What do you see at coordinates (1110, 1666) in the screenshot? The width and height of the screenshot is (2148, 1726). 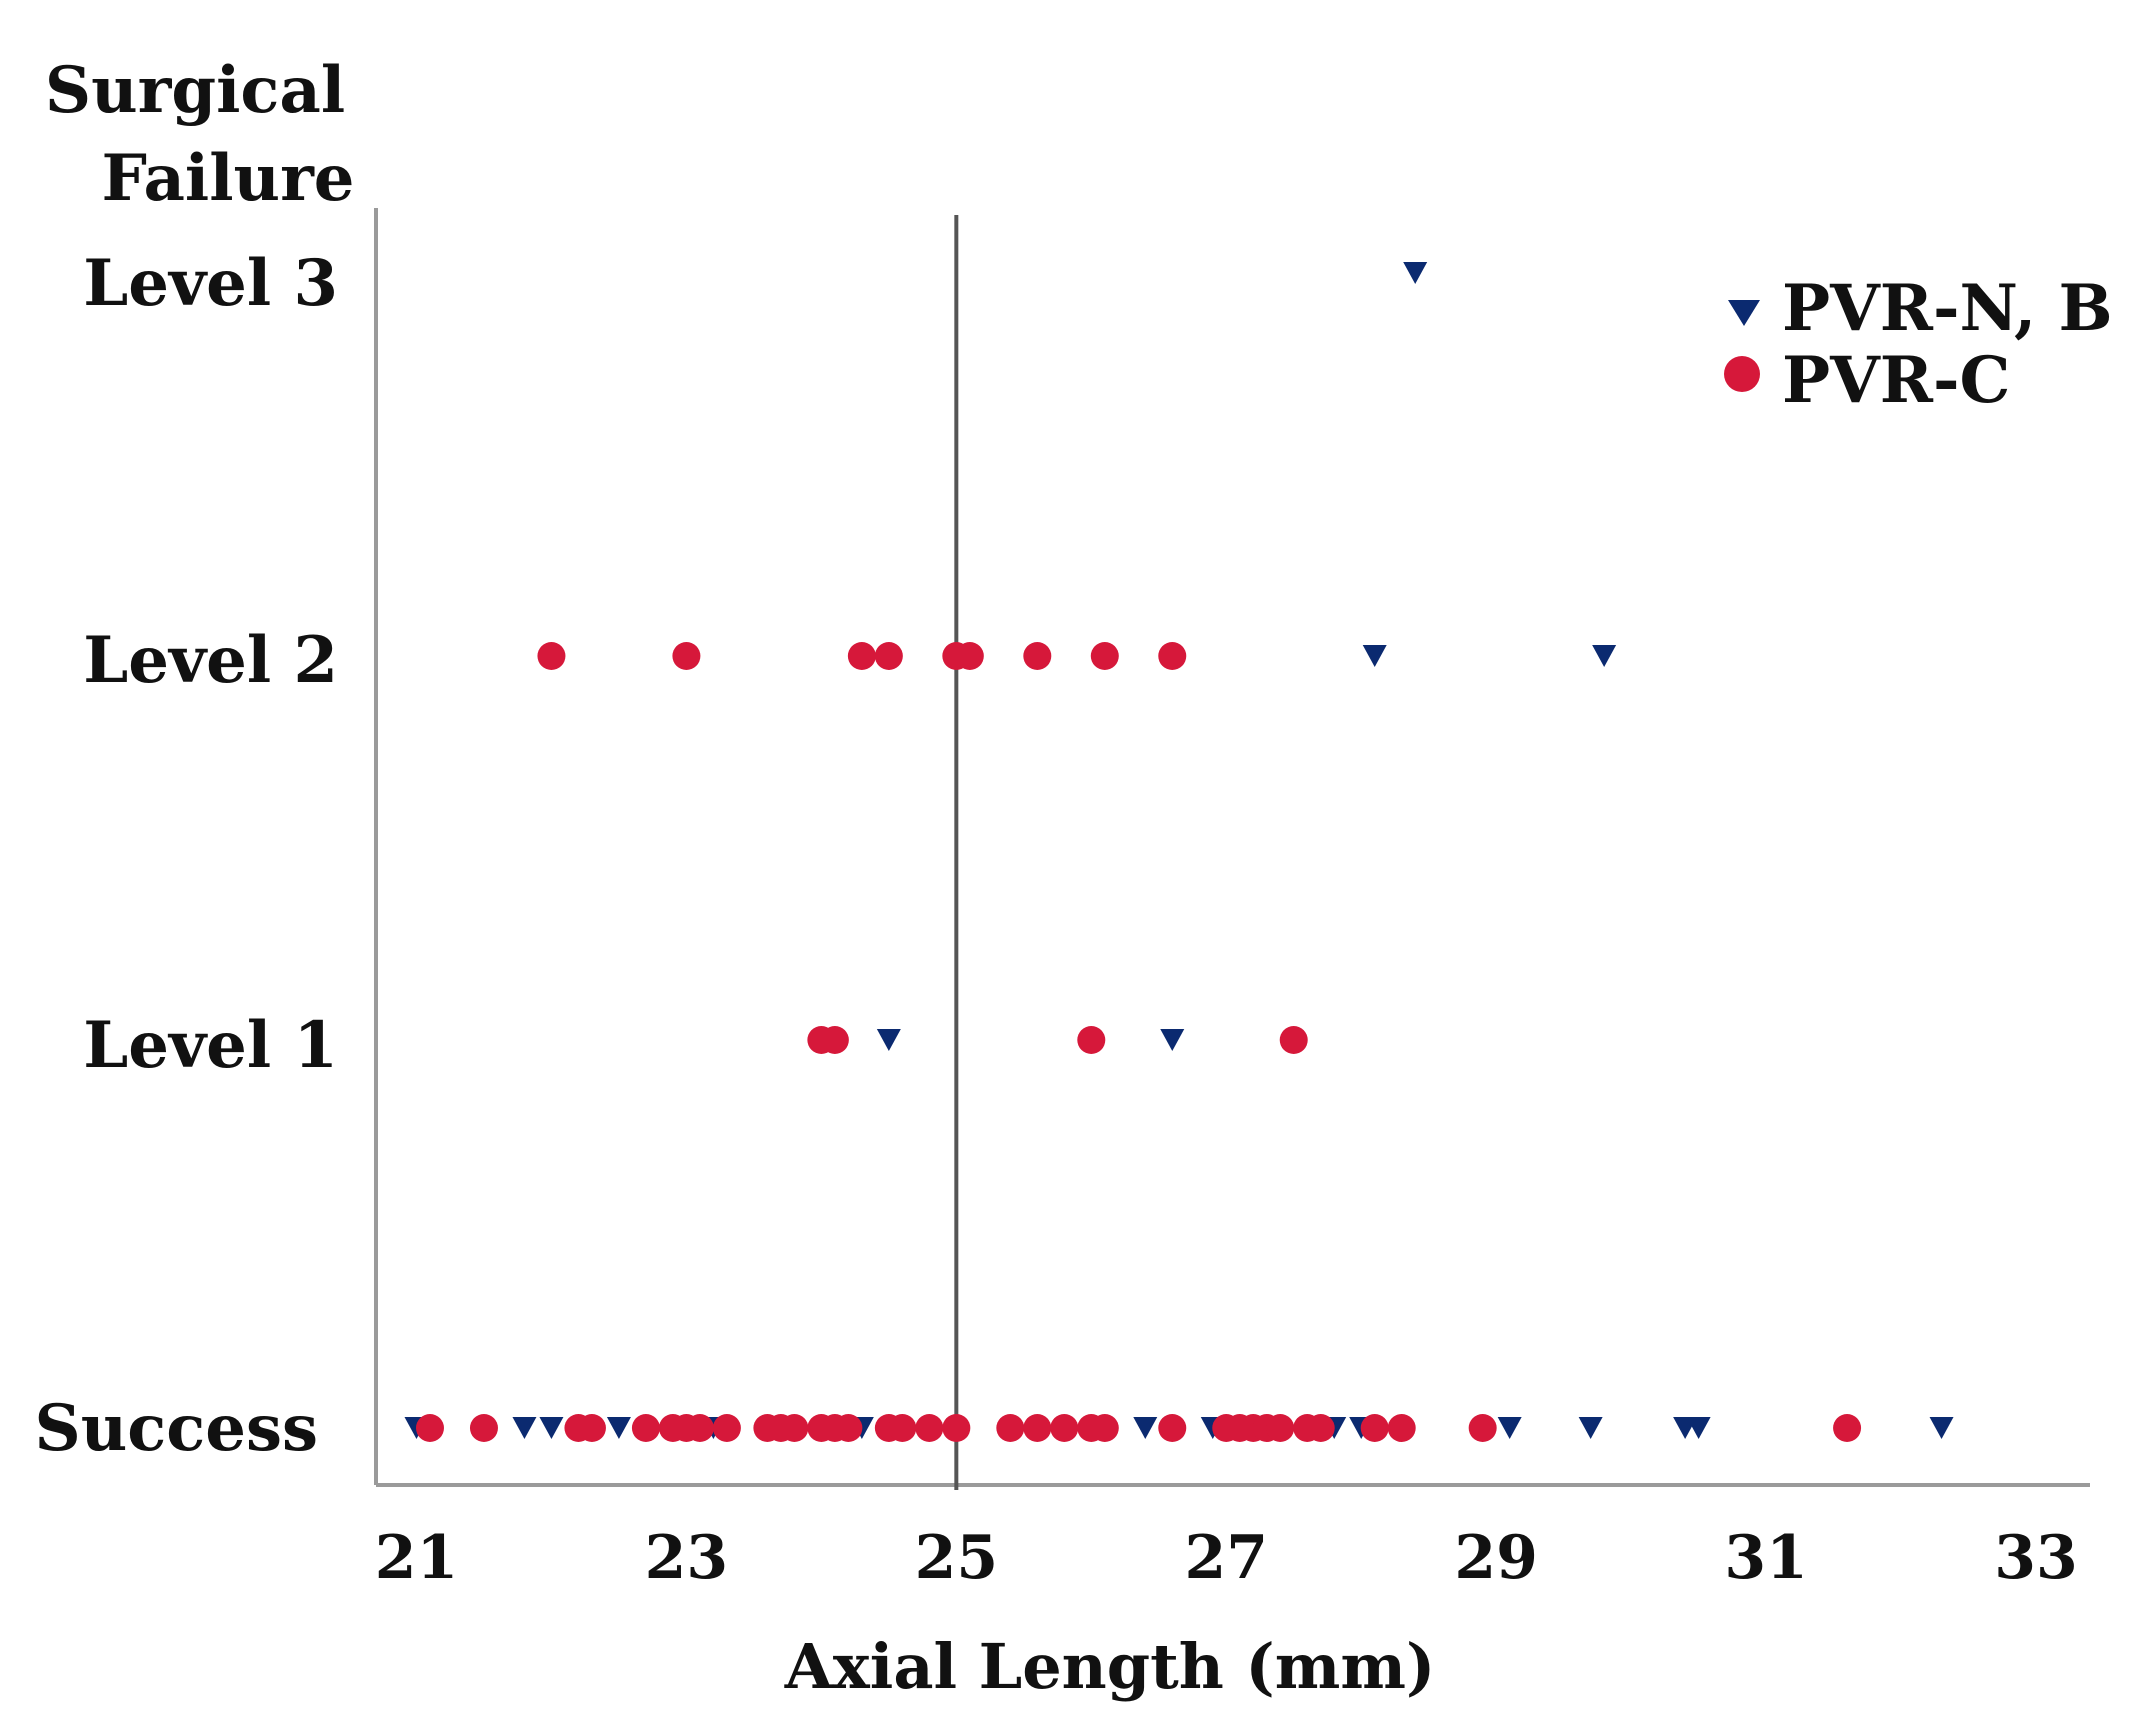 I see `x-axis-title: Axial Length (mm)` at bounding box center [1110, 1666].